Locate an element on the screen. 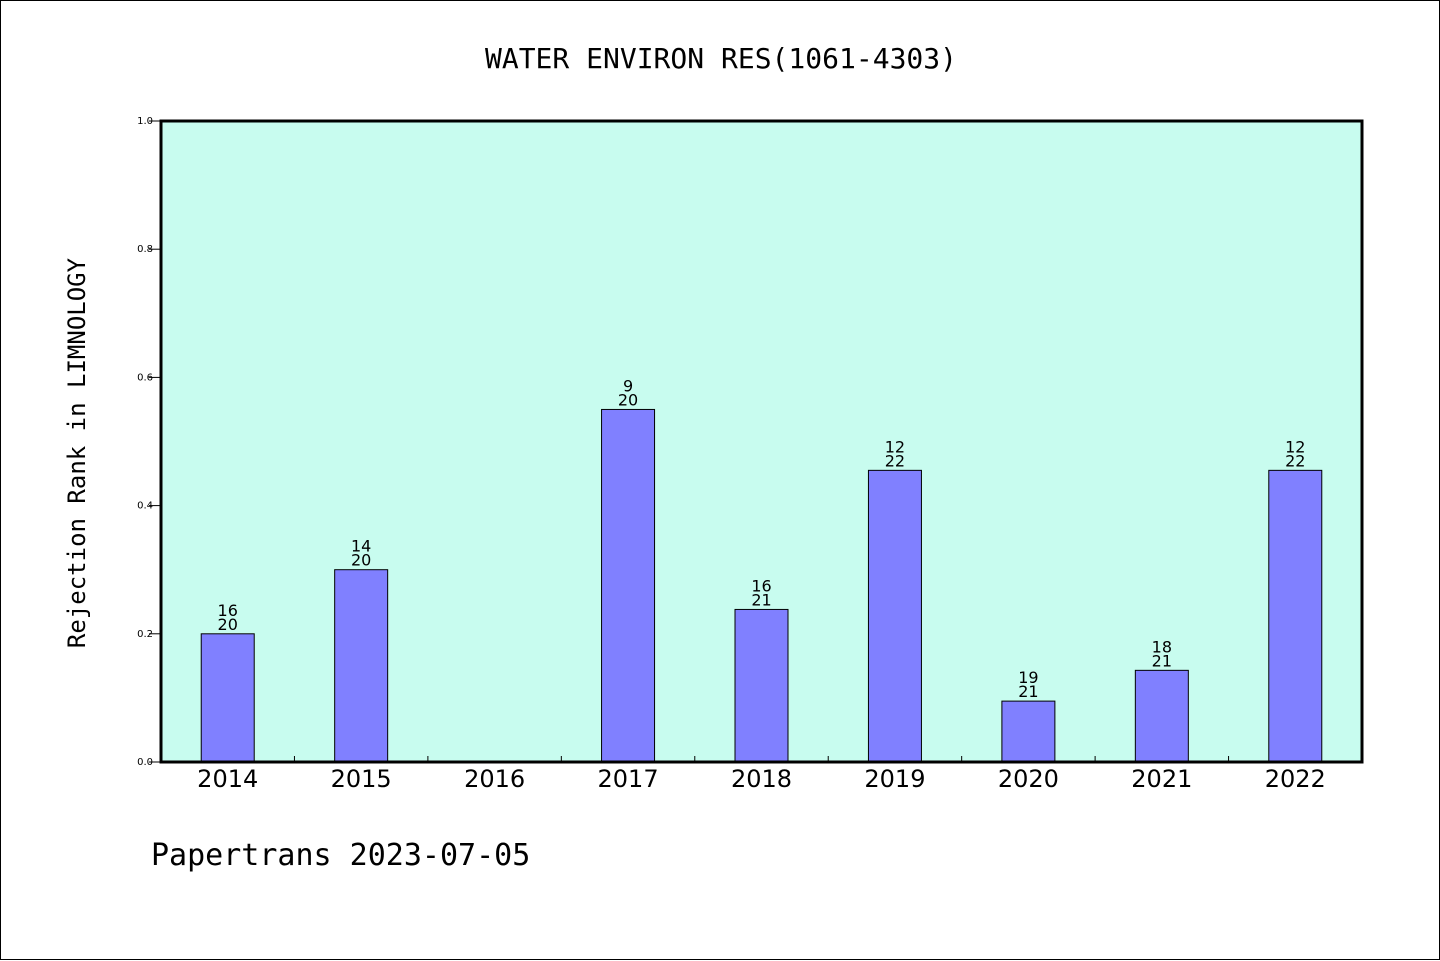 The width and height of the screenshot is (1440, 961). y-axis-label: Rejection Rank in LIMNOLOGY is located at coordinates (77, 452).